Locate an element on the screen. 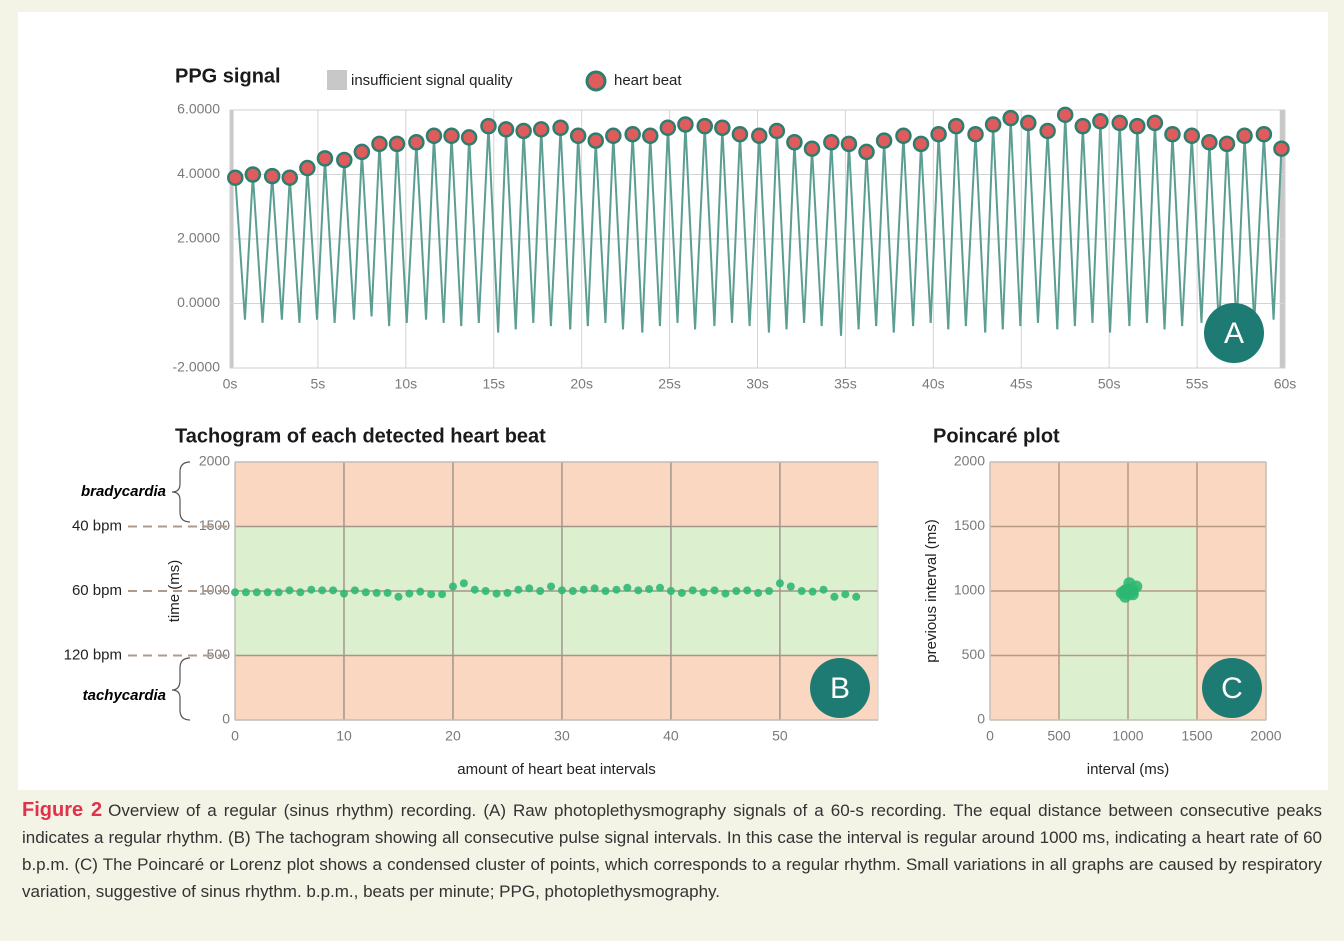  x-tick-label: 55s is located at coordinates (1197, 384).